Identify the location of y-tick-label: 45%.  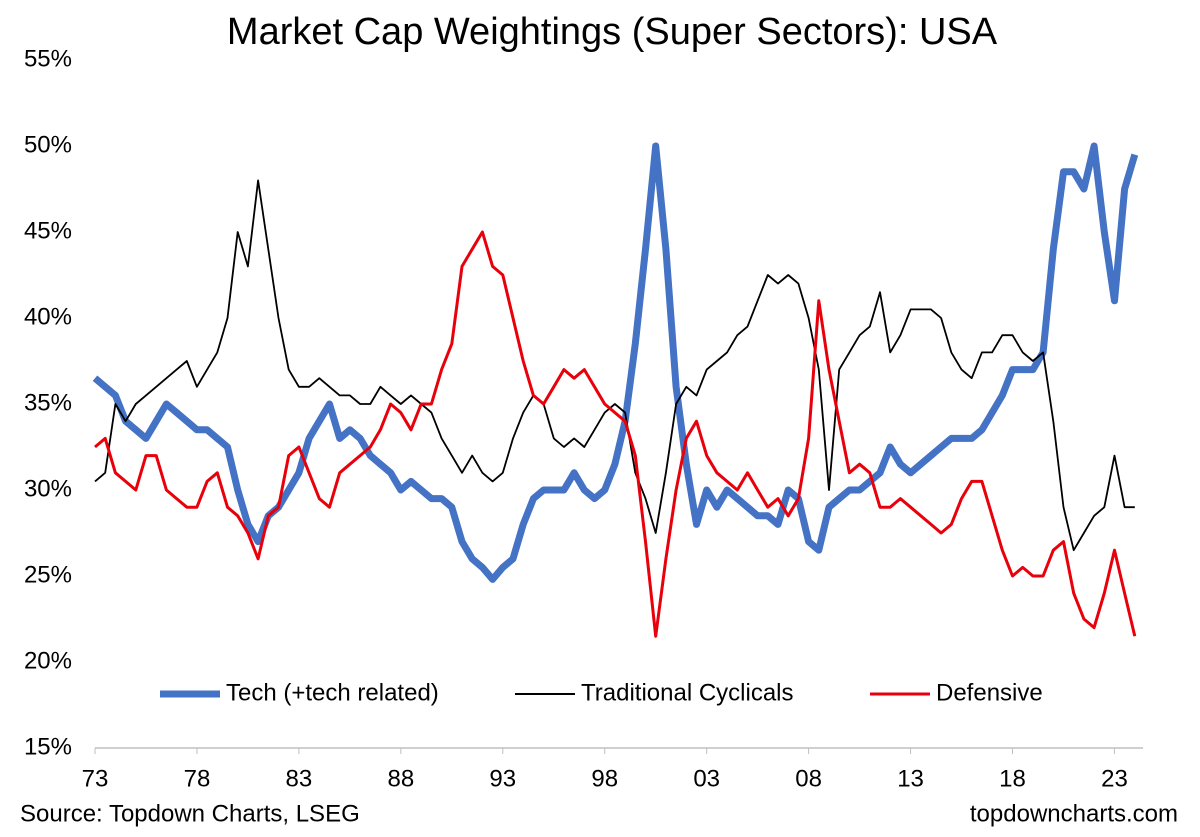
(48, 230).